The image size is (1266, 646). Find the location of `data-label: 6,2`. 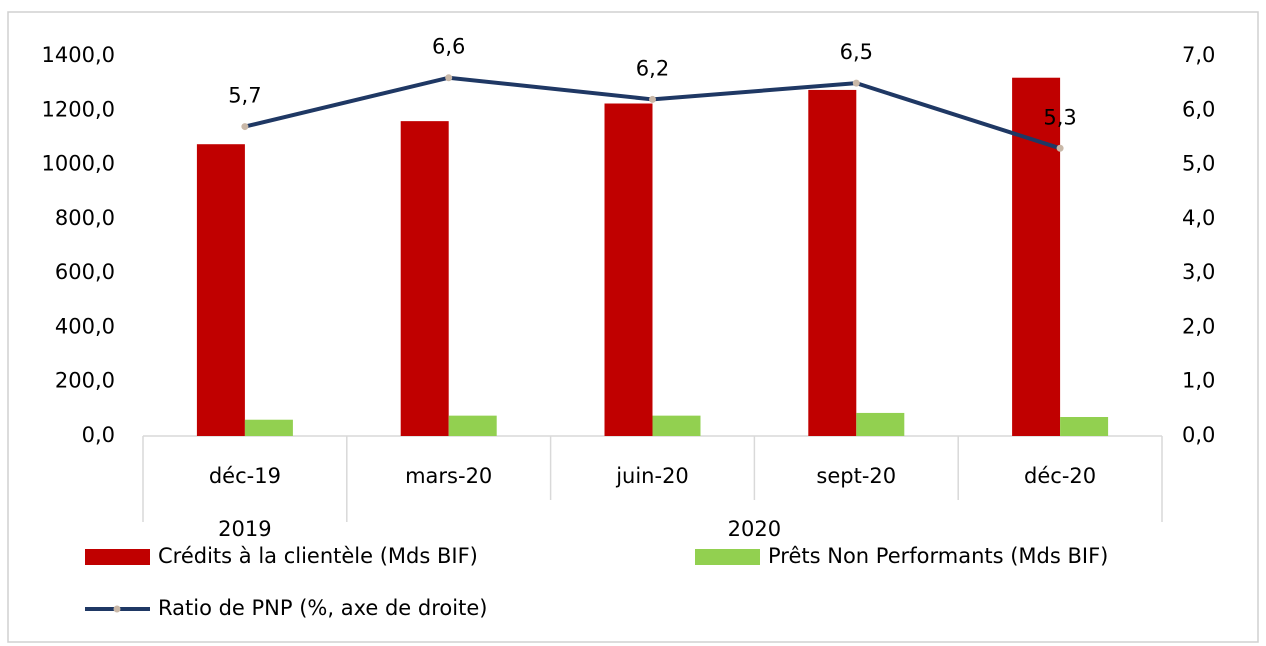

data-label: 6,2 is located at coordinates (652, 68).